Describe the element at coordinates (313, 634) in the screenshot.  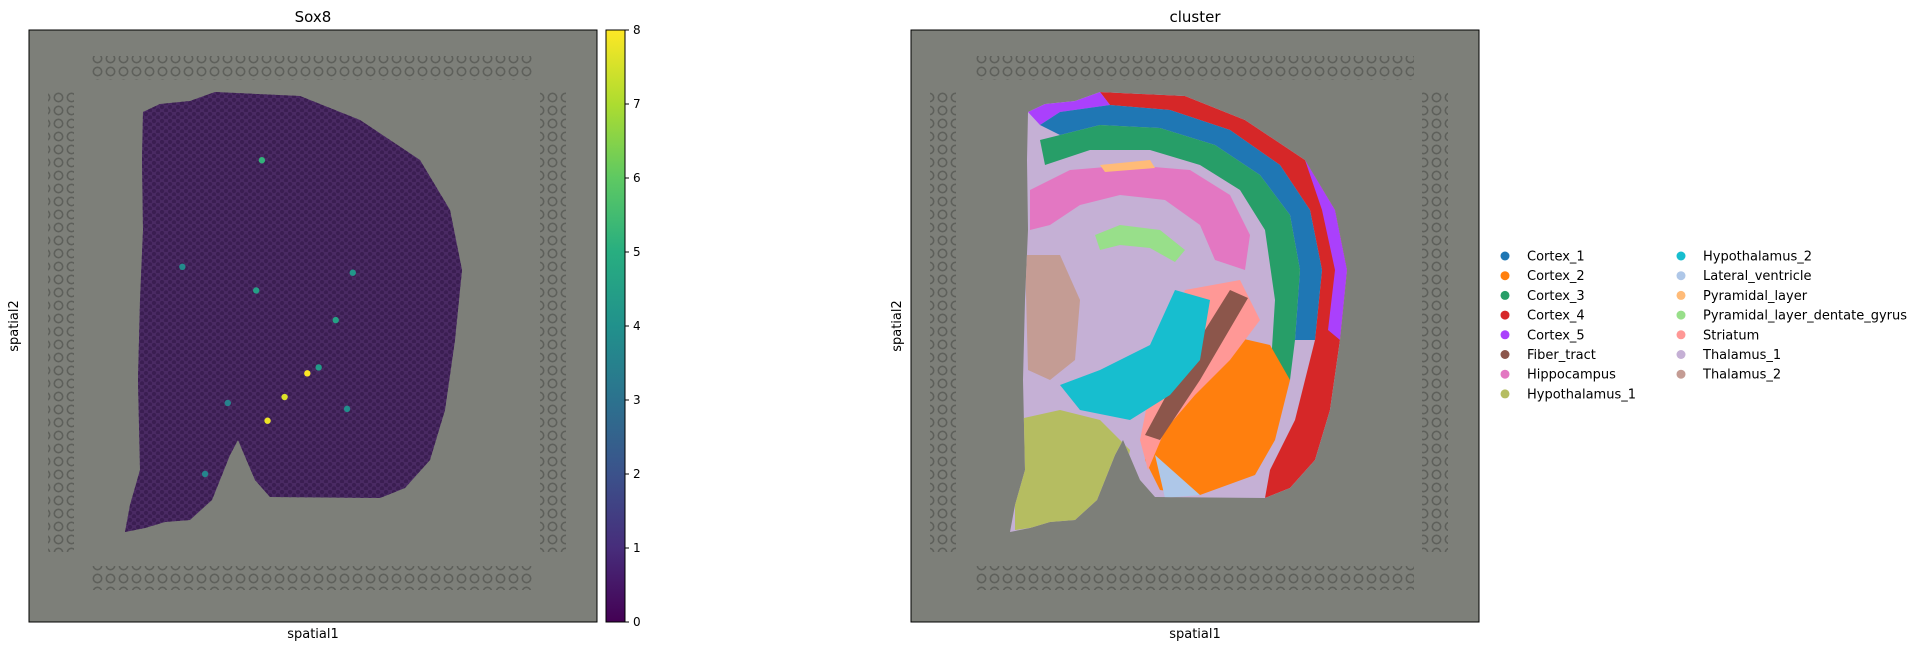
I see `left-x-axis-label: spatial1` at that location.